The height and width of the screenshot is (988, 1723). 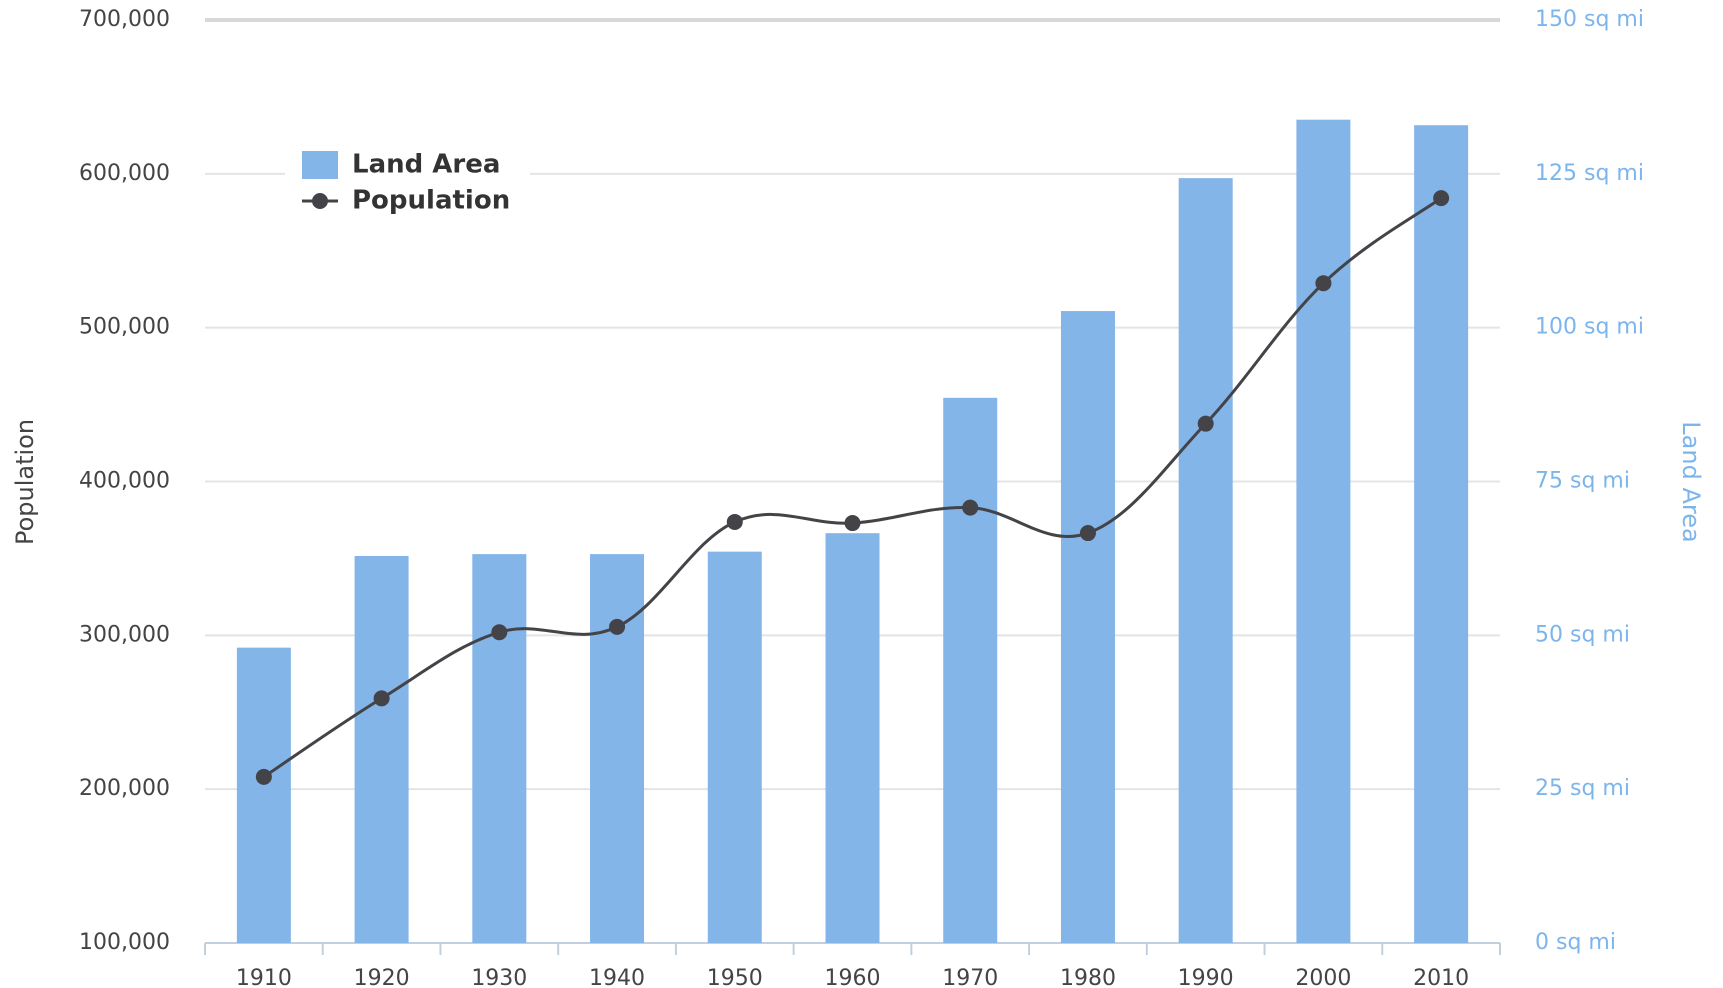 What do you see at coordinates (1088, 977) in the screenshot?
I see `x-tick-label: 1980` at bounding box center [1088, 977].